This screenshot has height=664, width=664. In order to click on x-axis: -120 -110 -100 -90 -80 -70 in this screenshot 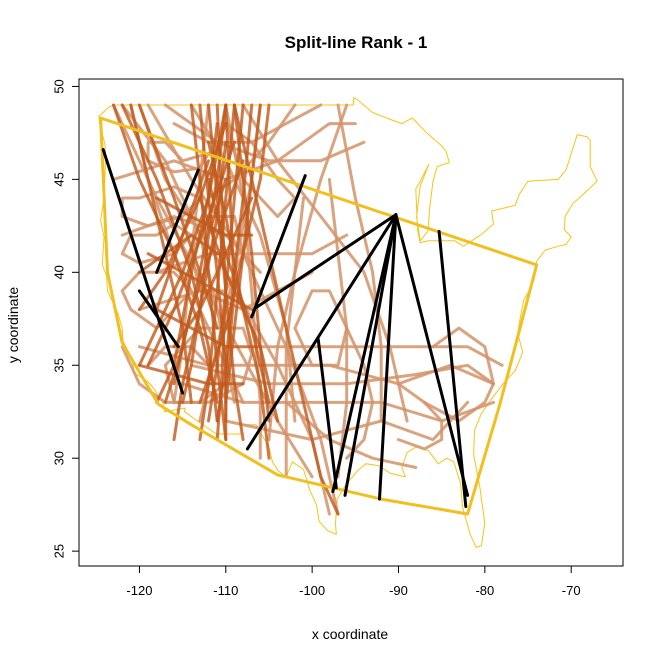, I will do `click(353, 581)`.